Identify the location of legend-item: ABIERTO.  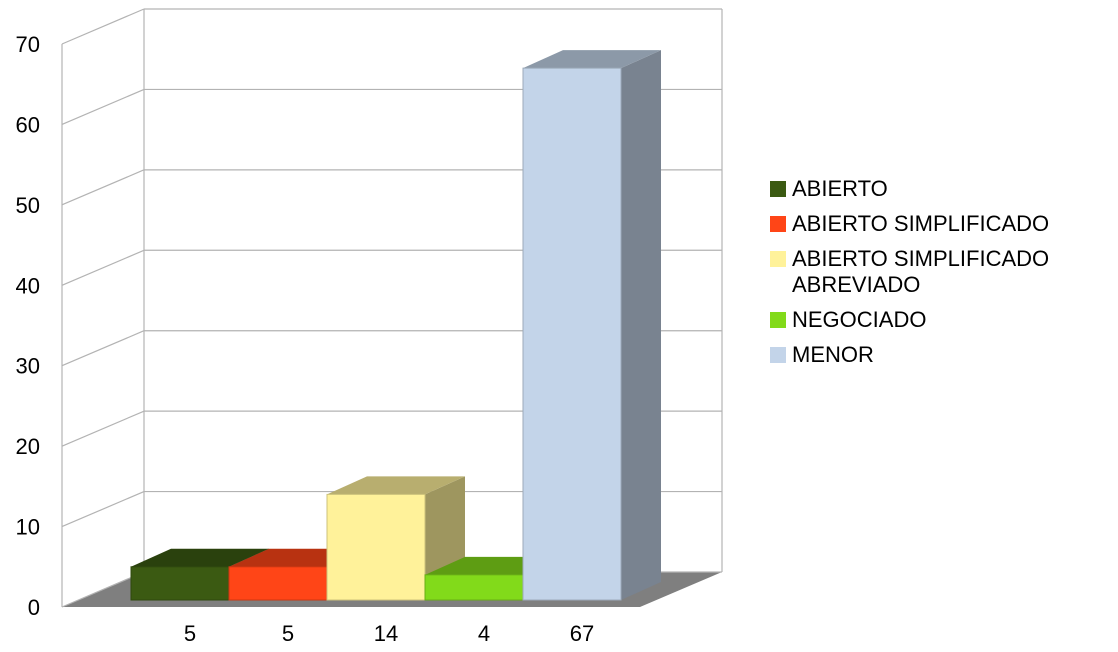
(942, 189).